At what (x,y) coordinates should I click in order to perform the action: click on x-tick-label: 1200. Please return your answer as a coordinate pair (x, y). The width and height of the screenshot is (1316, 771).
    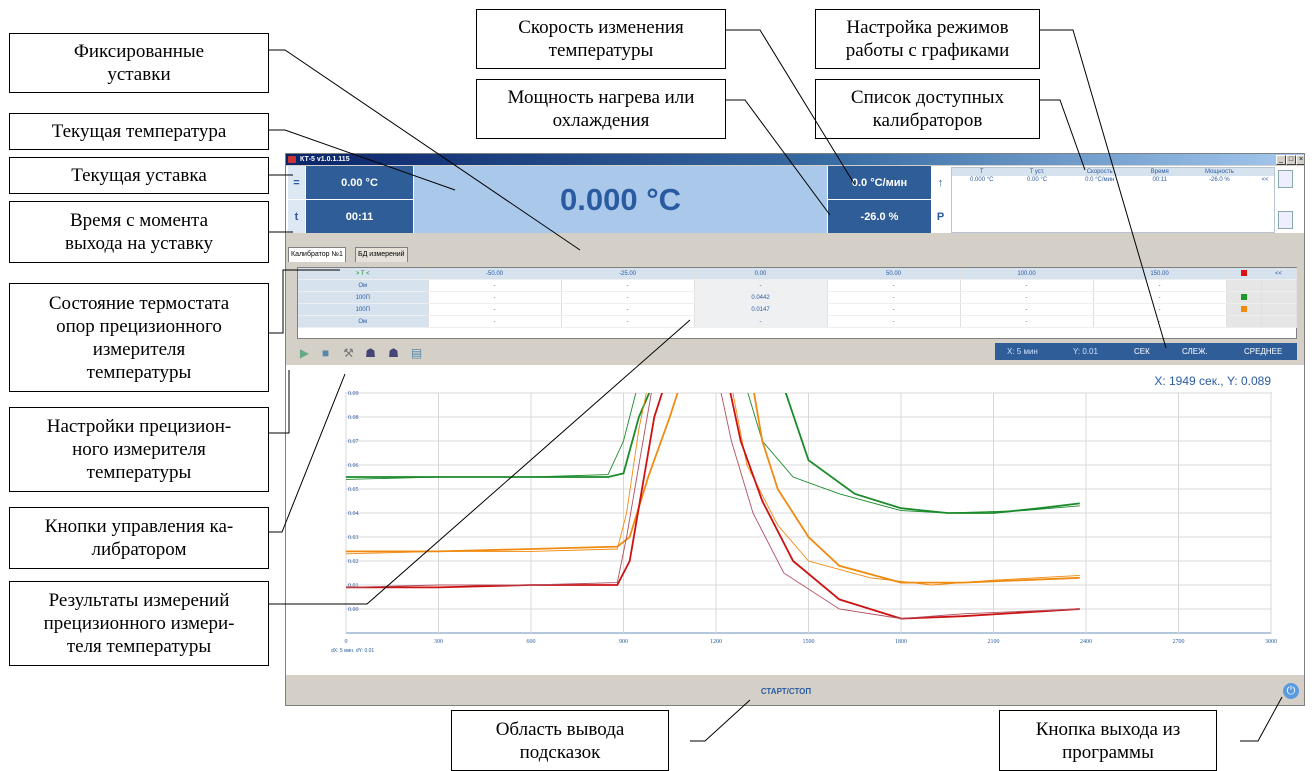
    Looking at the image, I should click on (716, 642).